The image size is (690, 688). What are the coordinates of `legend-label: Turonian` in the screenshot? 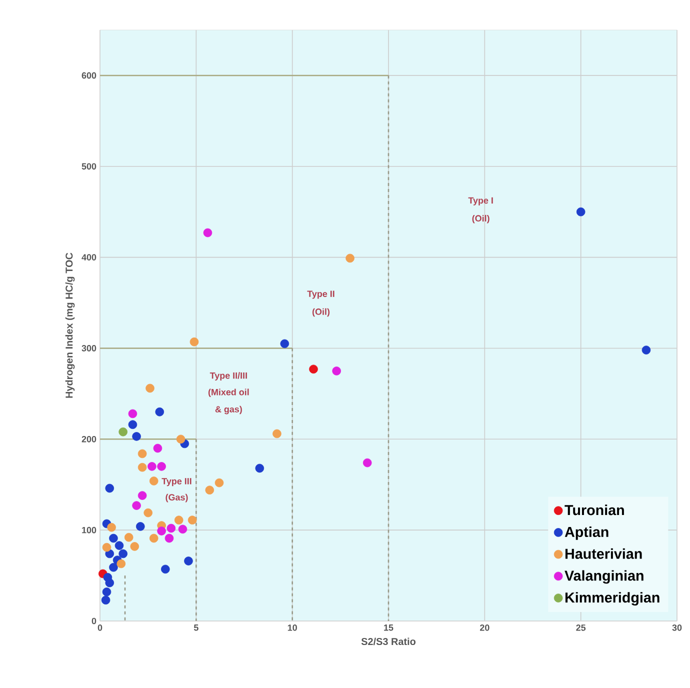 It's located at (594, 510).